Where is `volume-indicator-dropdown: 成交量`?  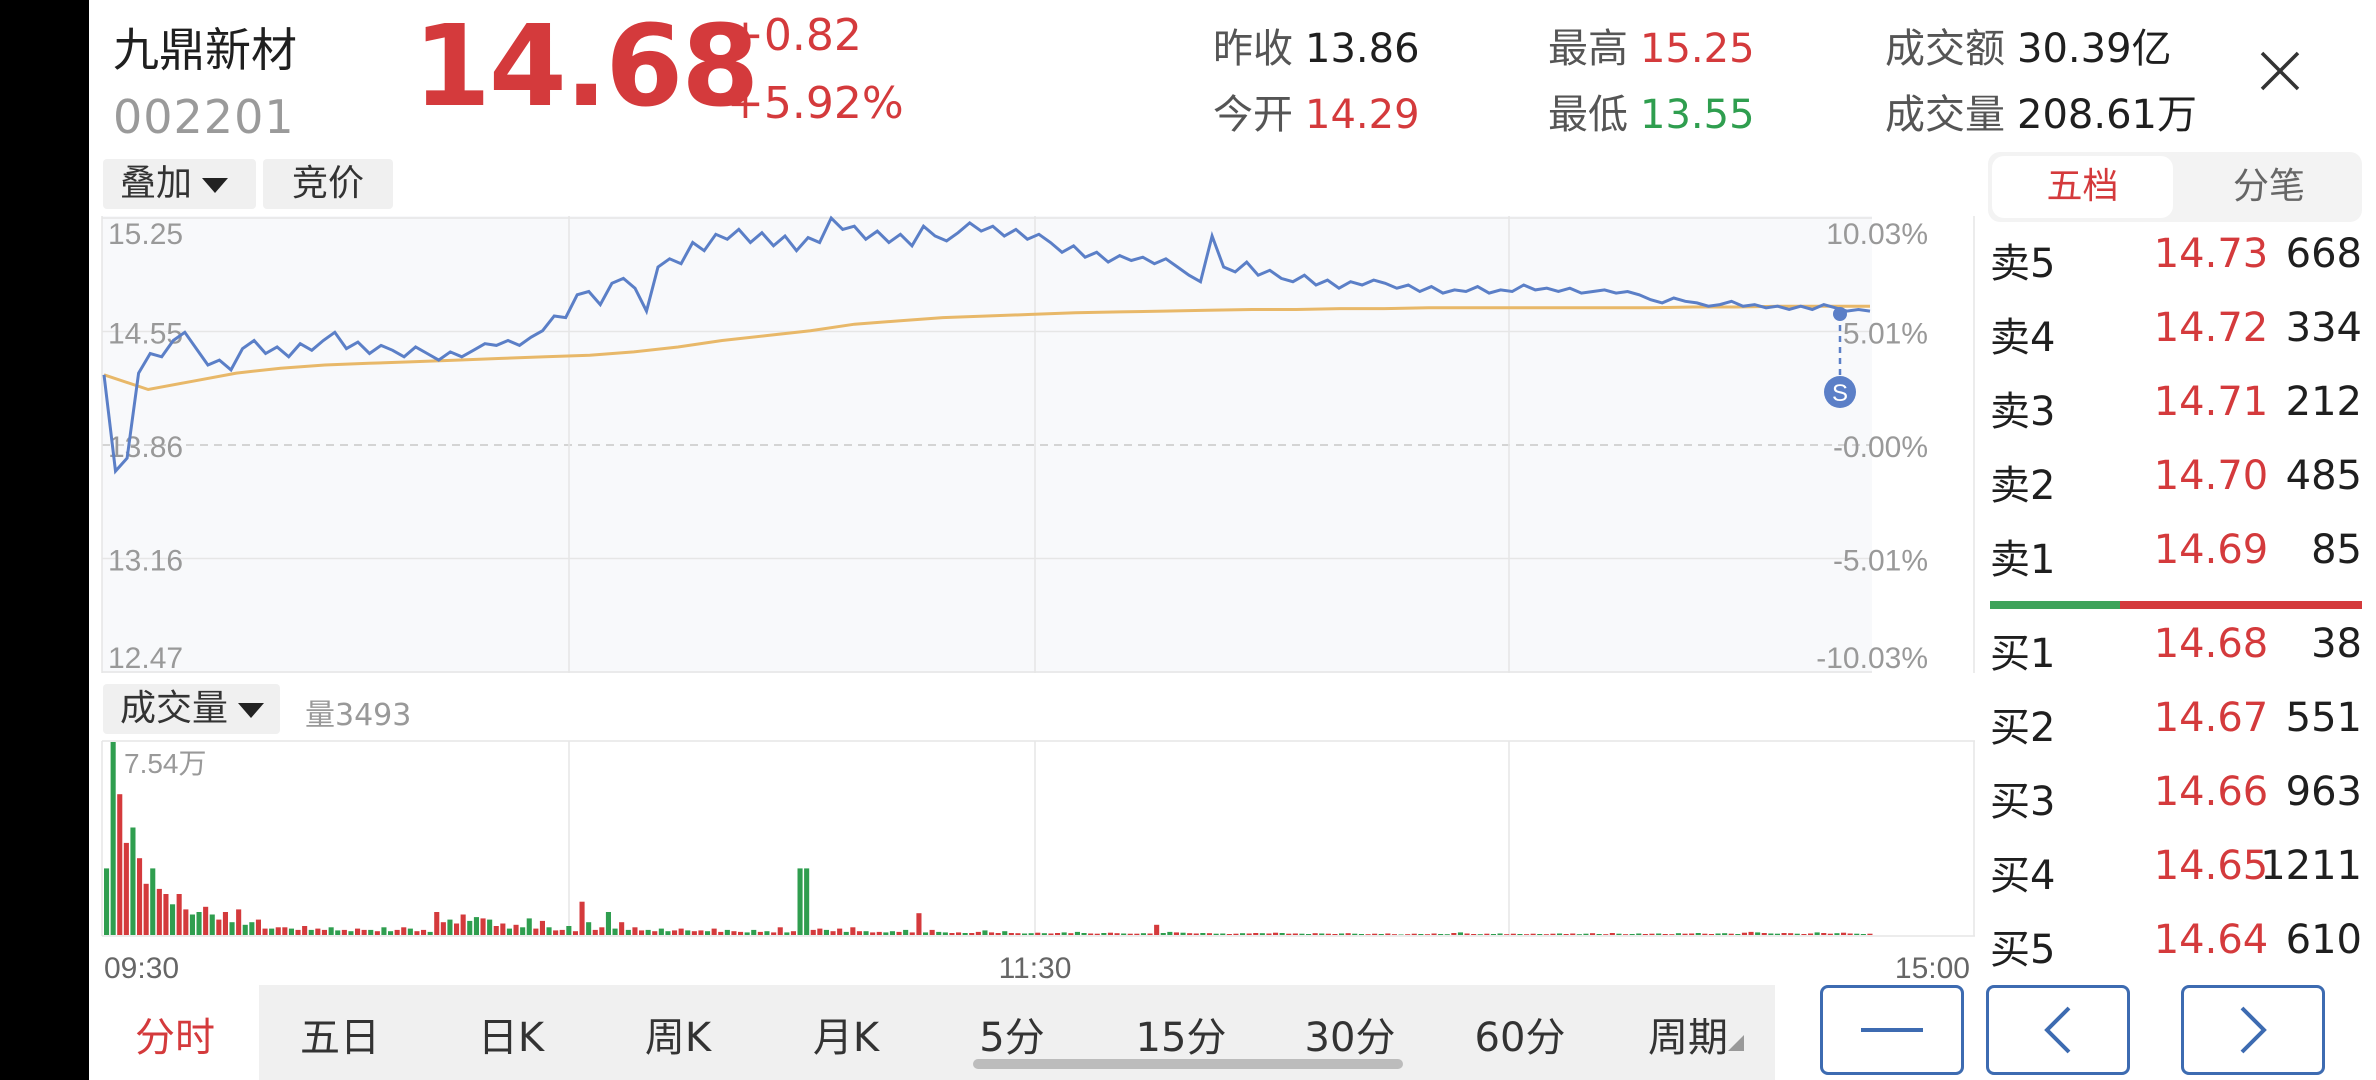 volume-indicator-dropdown: 成交量 is located at coordinates (191, 709).